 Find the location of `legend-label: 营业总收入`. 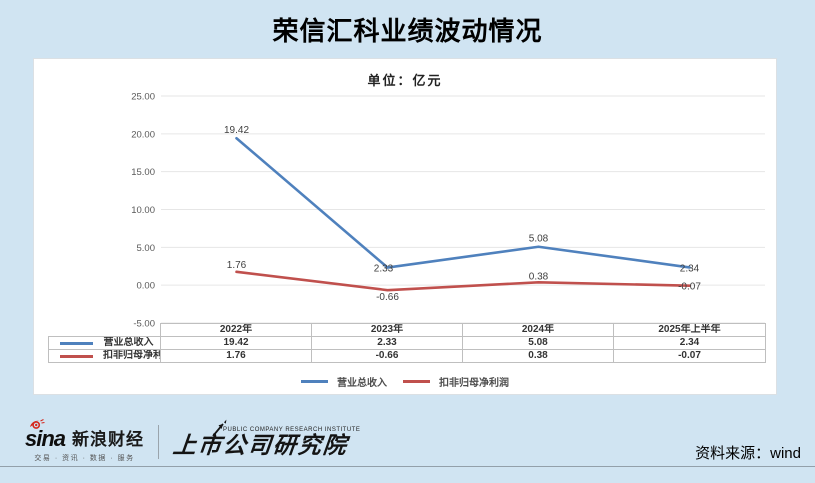

legend-label: 营业总收入 is located at coordinates (362, 383).